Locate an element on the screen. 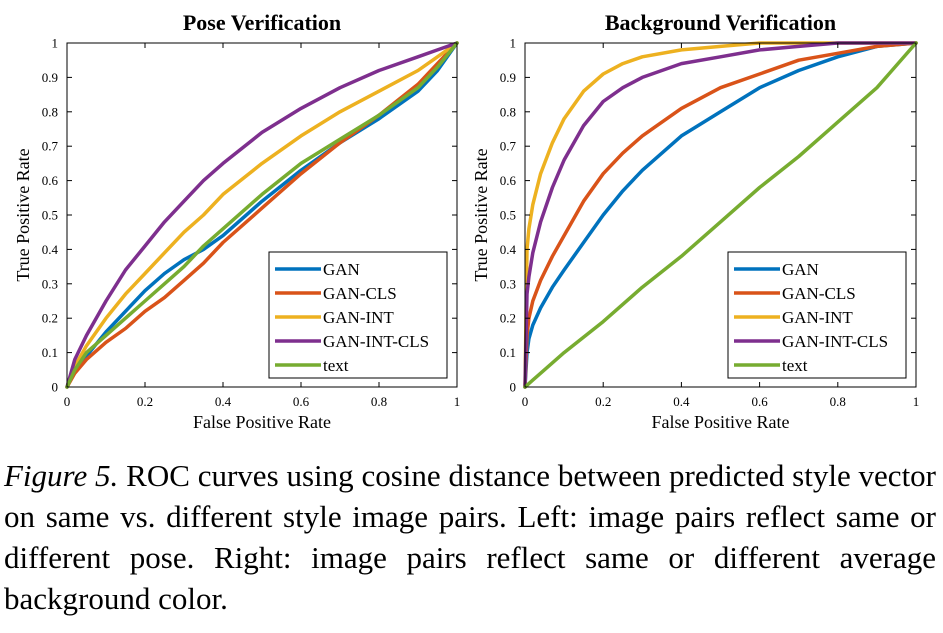 The width and height of the screenshot is (943, 633). chart-title: Pose Verification is located at coordinates (262, 22).